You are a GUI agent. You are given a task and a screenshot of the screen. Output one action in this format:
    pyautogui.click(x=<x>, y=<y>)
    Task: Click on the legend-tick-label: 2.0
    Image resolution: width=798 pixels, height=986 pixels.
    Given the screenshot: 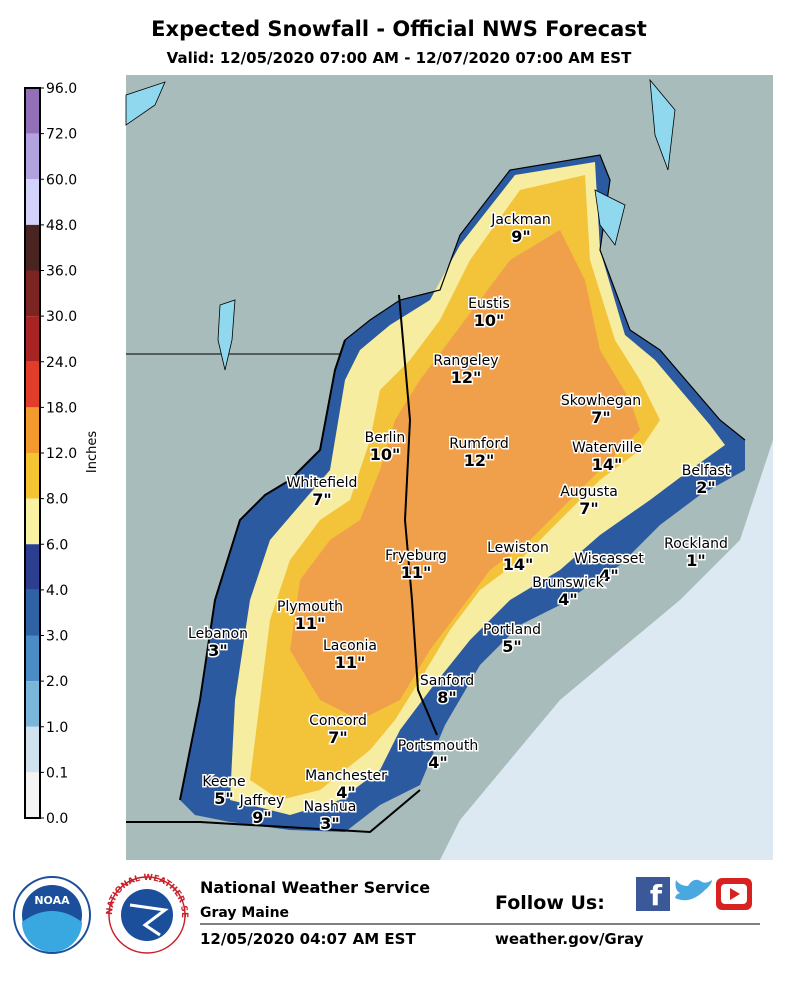 What is the action you would take?
    pyautogui.click(x=57, y=682)
    